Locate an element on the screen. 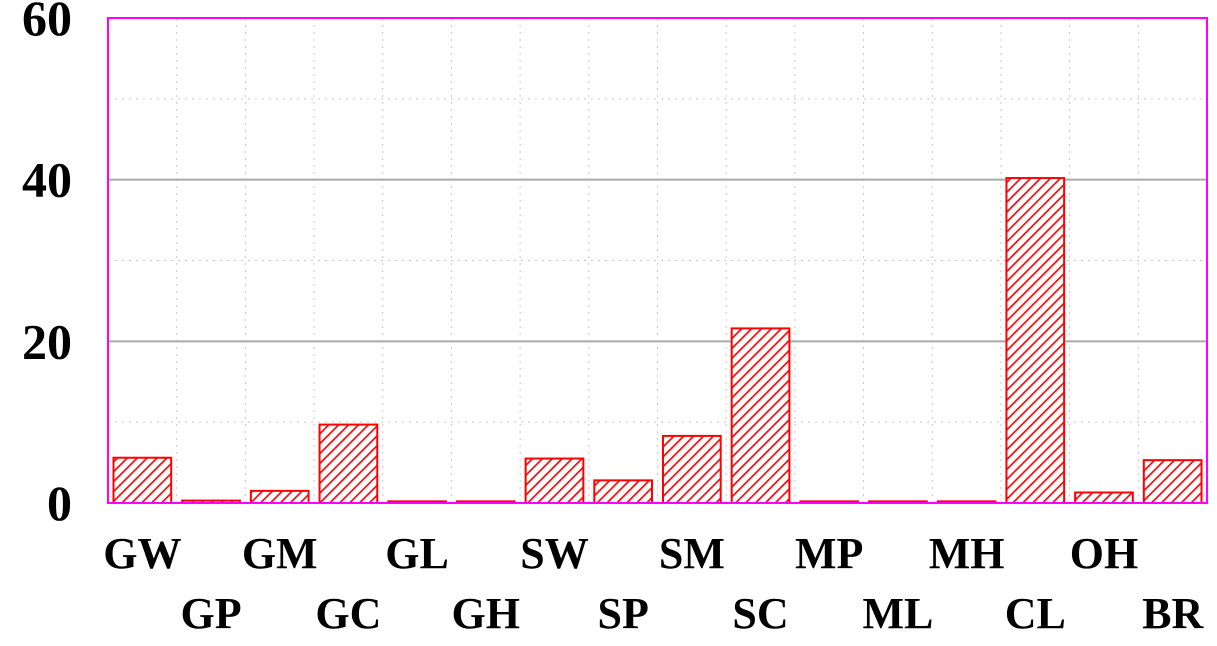 The height and width of the screenshot is (646, 1217). bar-cl is located at coordinates (1035, 341).